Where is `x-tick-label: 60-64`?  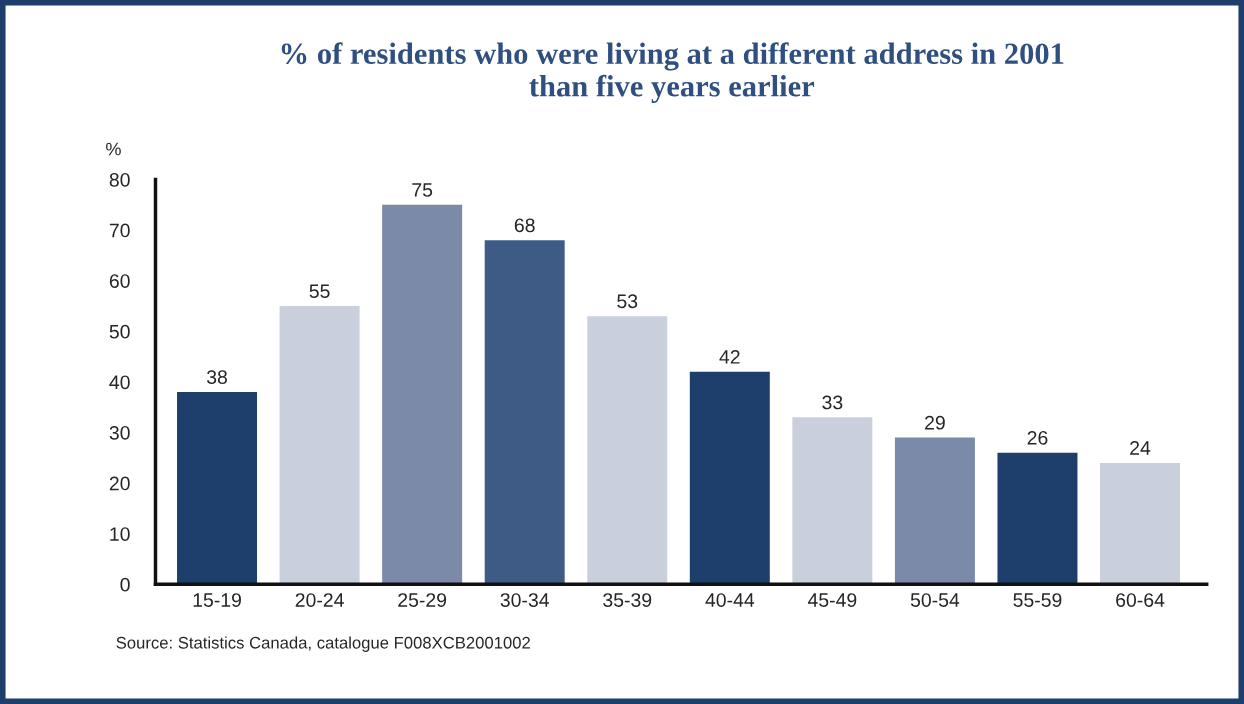 x-tick-label: 60-64 is located at coordinates (1140, 600).